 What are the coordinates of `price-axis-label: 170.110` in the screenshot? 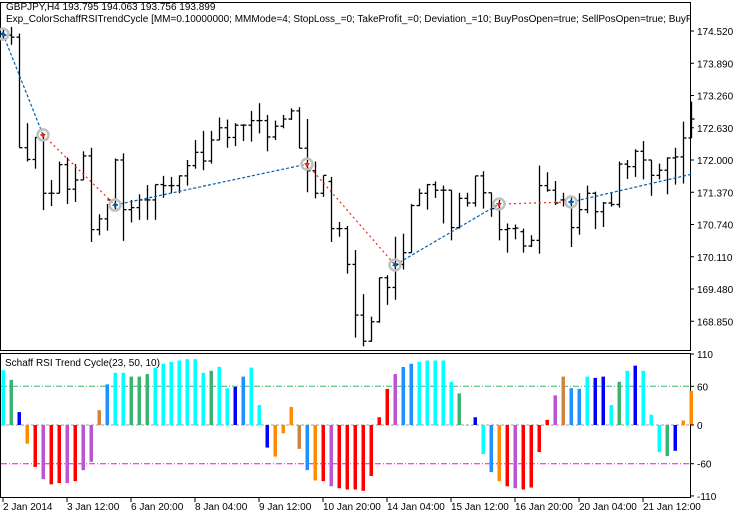 It's located at (715, 258).